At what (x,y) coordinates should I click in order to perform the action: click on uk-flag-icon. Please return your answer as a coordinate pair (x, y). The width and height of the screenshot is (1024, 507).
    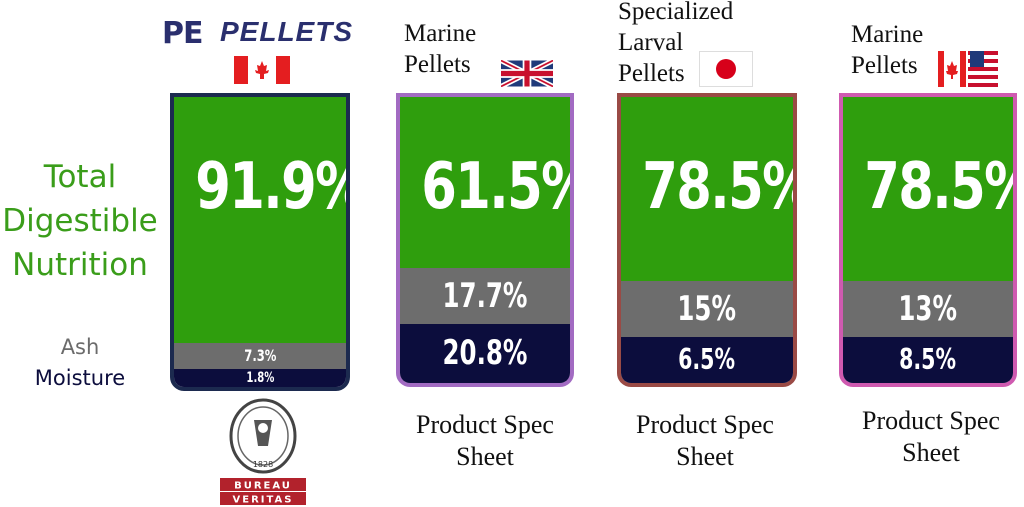
    Looking at the image, I should click on (527, 73).